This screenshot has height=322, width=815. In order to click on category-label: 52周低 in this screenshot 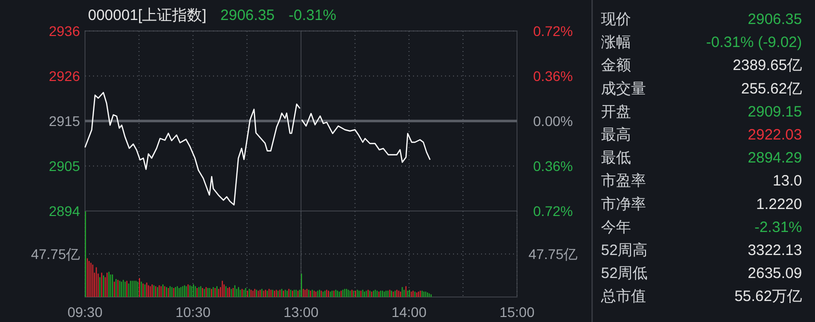, I will do `click(624, 273)`.